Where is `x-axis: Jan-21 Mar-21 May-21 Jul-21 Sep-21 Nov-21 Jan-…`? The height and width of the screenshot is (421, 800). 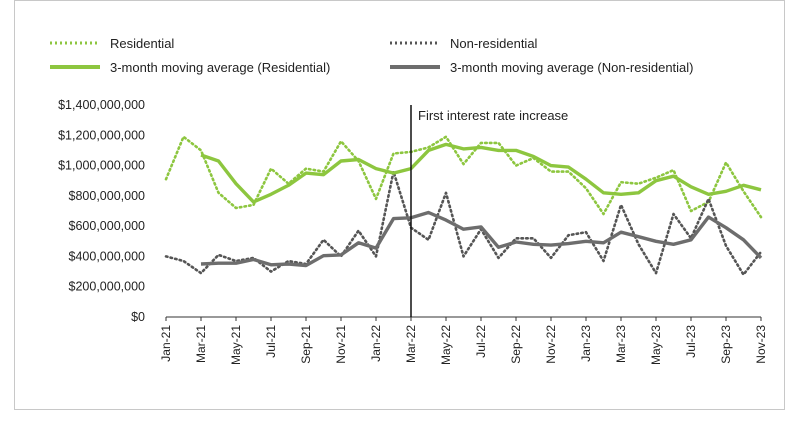
x-axis: Jan-21 Mar-21 May-21 Jul-21 Sep-21 Nov-21 Jan-… is located at coordinates (463, 340).